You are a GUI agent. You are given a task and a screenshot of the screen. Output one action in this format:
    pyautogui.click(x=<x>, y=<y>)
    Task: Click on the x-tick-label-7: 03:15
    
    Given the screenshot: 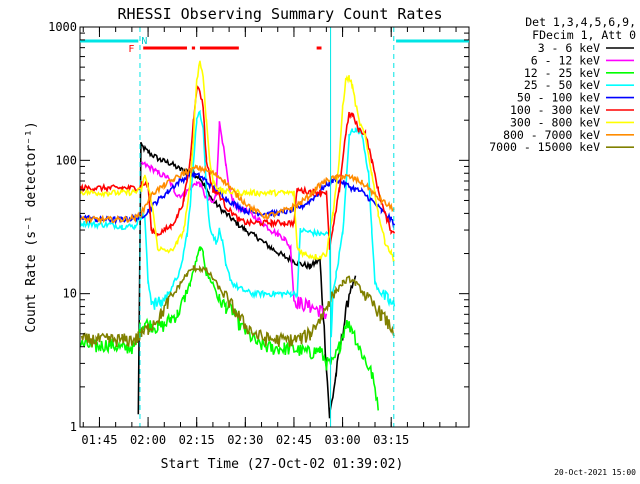 What is the action you would take?
    pyautogui.click(x=391, y=440)
    